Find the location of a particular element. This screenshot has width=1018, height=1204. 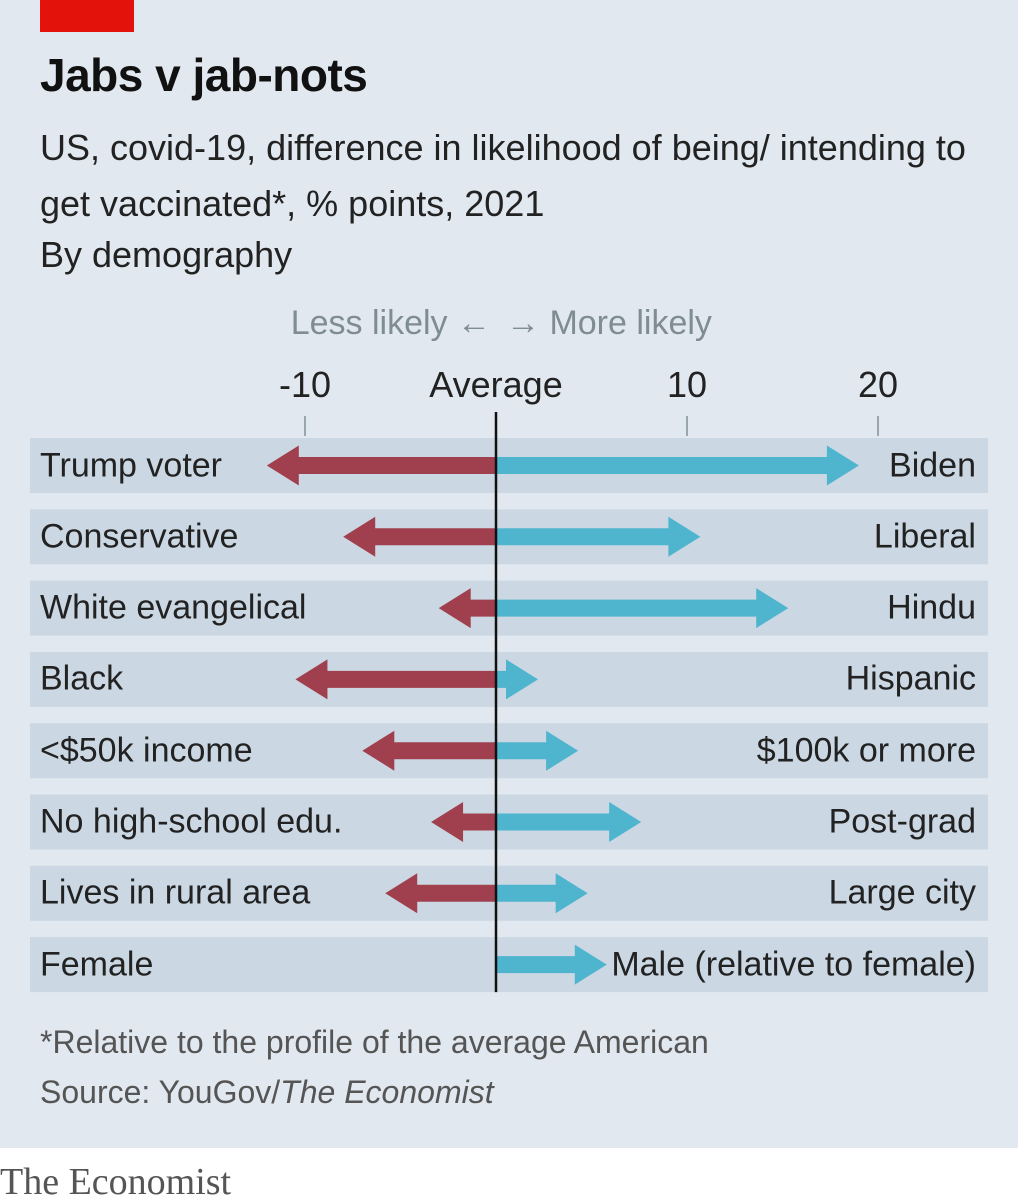

row-label-left: Trump voter is located at coordinates (131, 465).